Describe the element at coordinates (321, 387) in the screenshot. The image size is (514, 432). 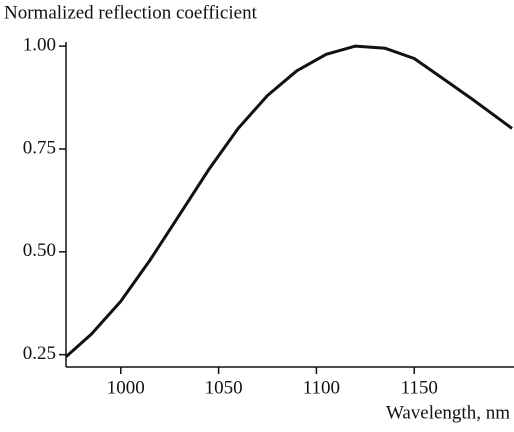
I see `x-tick-label: 1100` at that location.